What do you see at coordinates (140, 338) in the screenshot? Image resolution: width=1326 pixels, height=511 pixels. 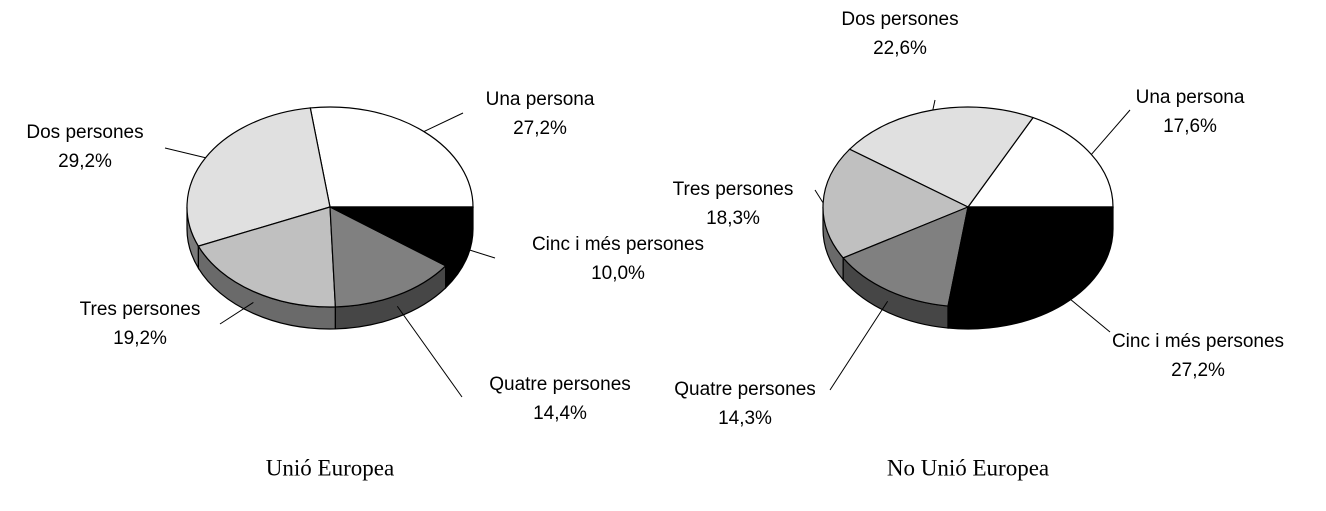 I see `slice-value: 19,2%` at bounding box center [140, 338].